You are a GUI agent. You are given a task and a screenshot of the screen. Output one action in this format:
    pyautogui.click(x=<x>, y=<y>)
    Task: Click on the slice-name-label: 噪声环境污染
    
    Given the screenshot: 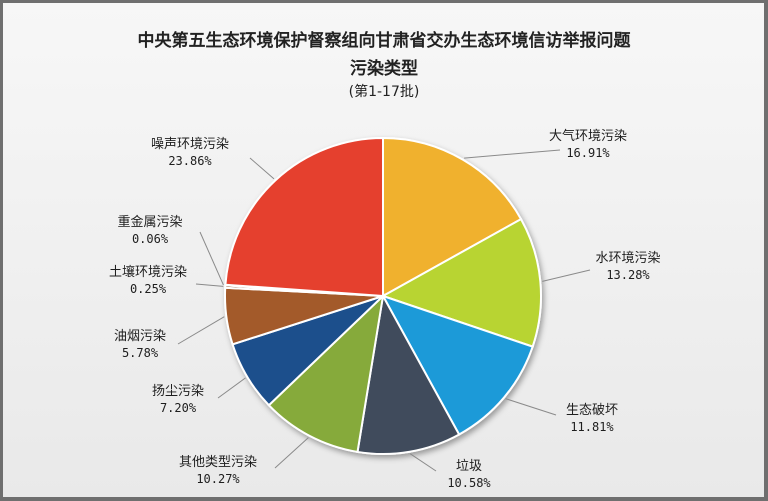 What is the action you would take?
    pyautogui.click(x=190, y=144)
    